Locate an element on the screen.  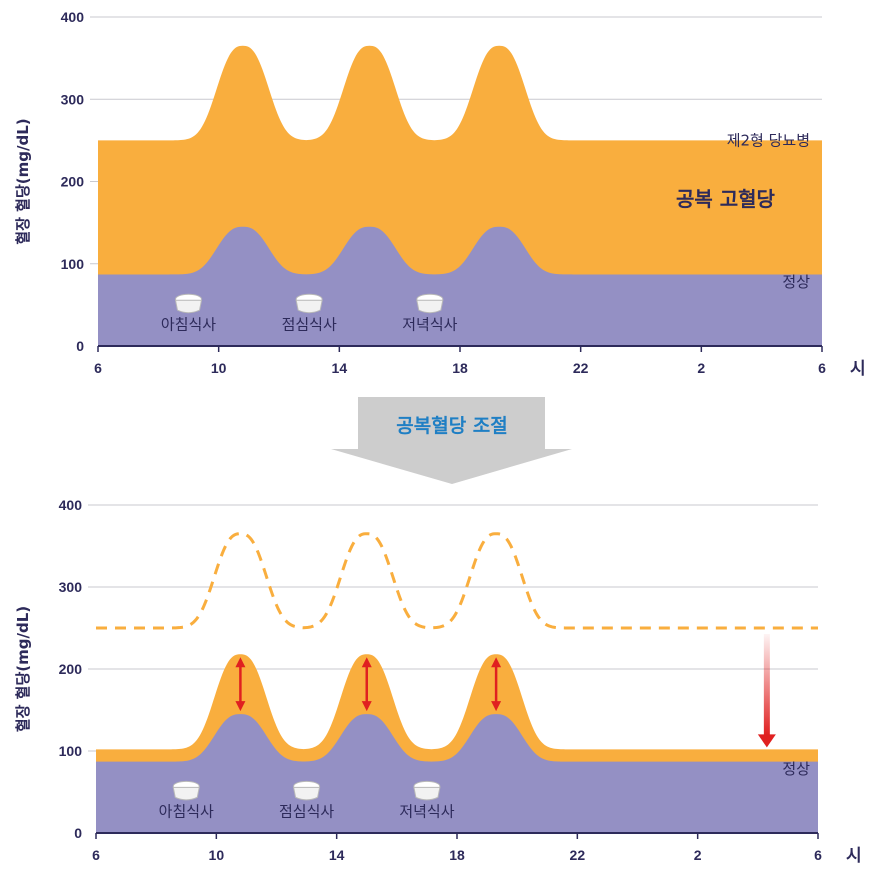
annotation-fasting-hyperglycemia: 공복 고혈당 is located at coordinates (726, 199).